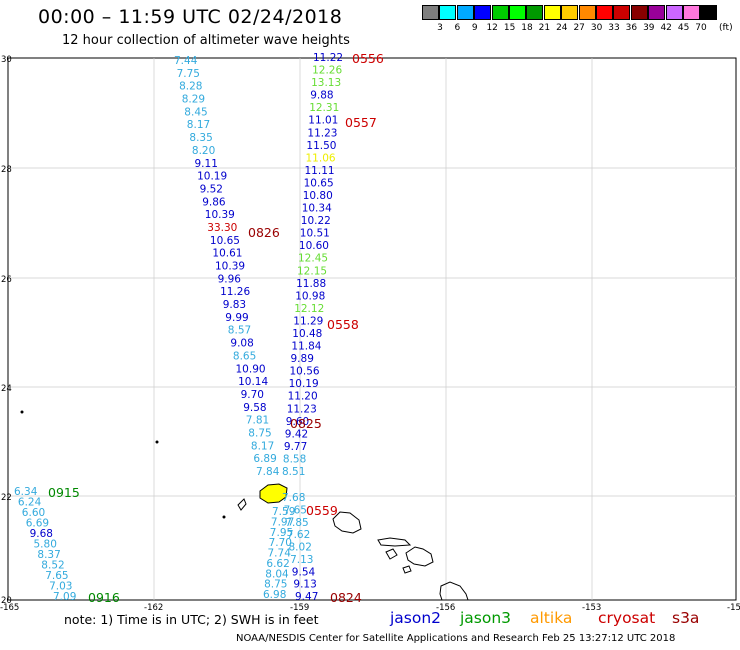  What do you see at coordinates (315, 234) in the screenshot?
I see `wave-height-value: 10.51` at bounding box center [315, 234].